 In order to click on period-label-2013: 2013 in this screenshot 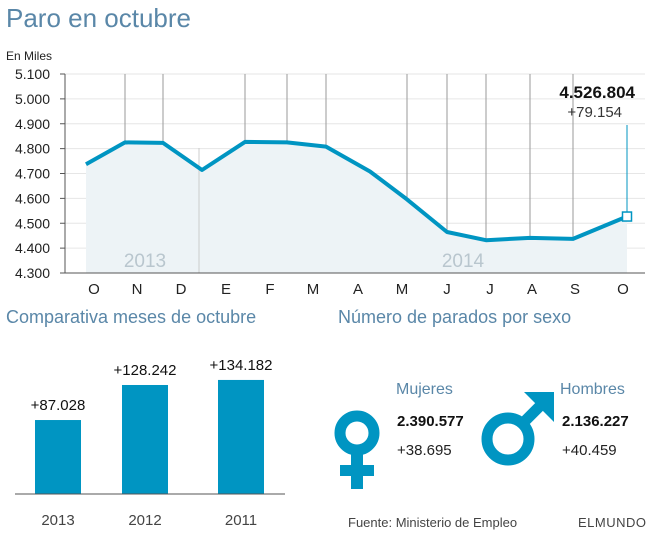, I will do `click(145, 261)`.